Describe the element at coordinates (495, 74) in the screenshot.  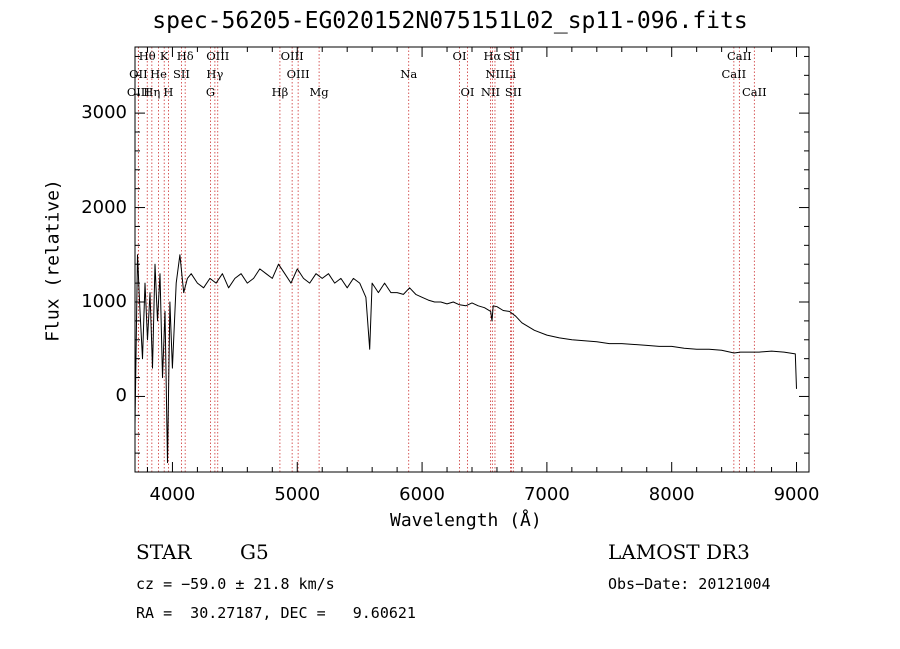
I see `emission-line-label-15: NII` at that location.